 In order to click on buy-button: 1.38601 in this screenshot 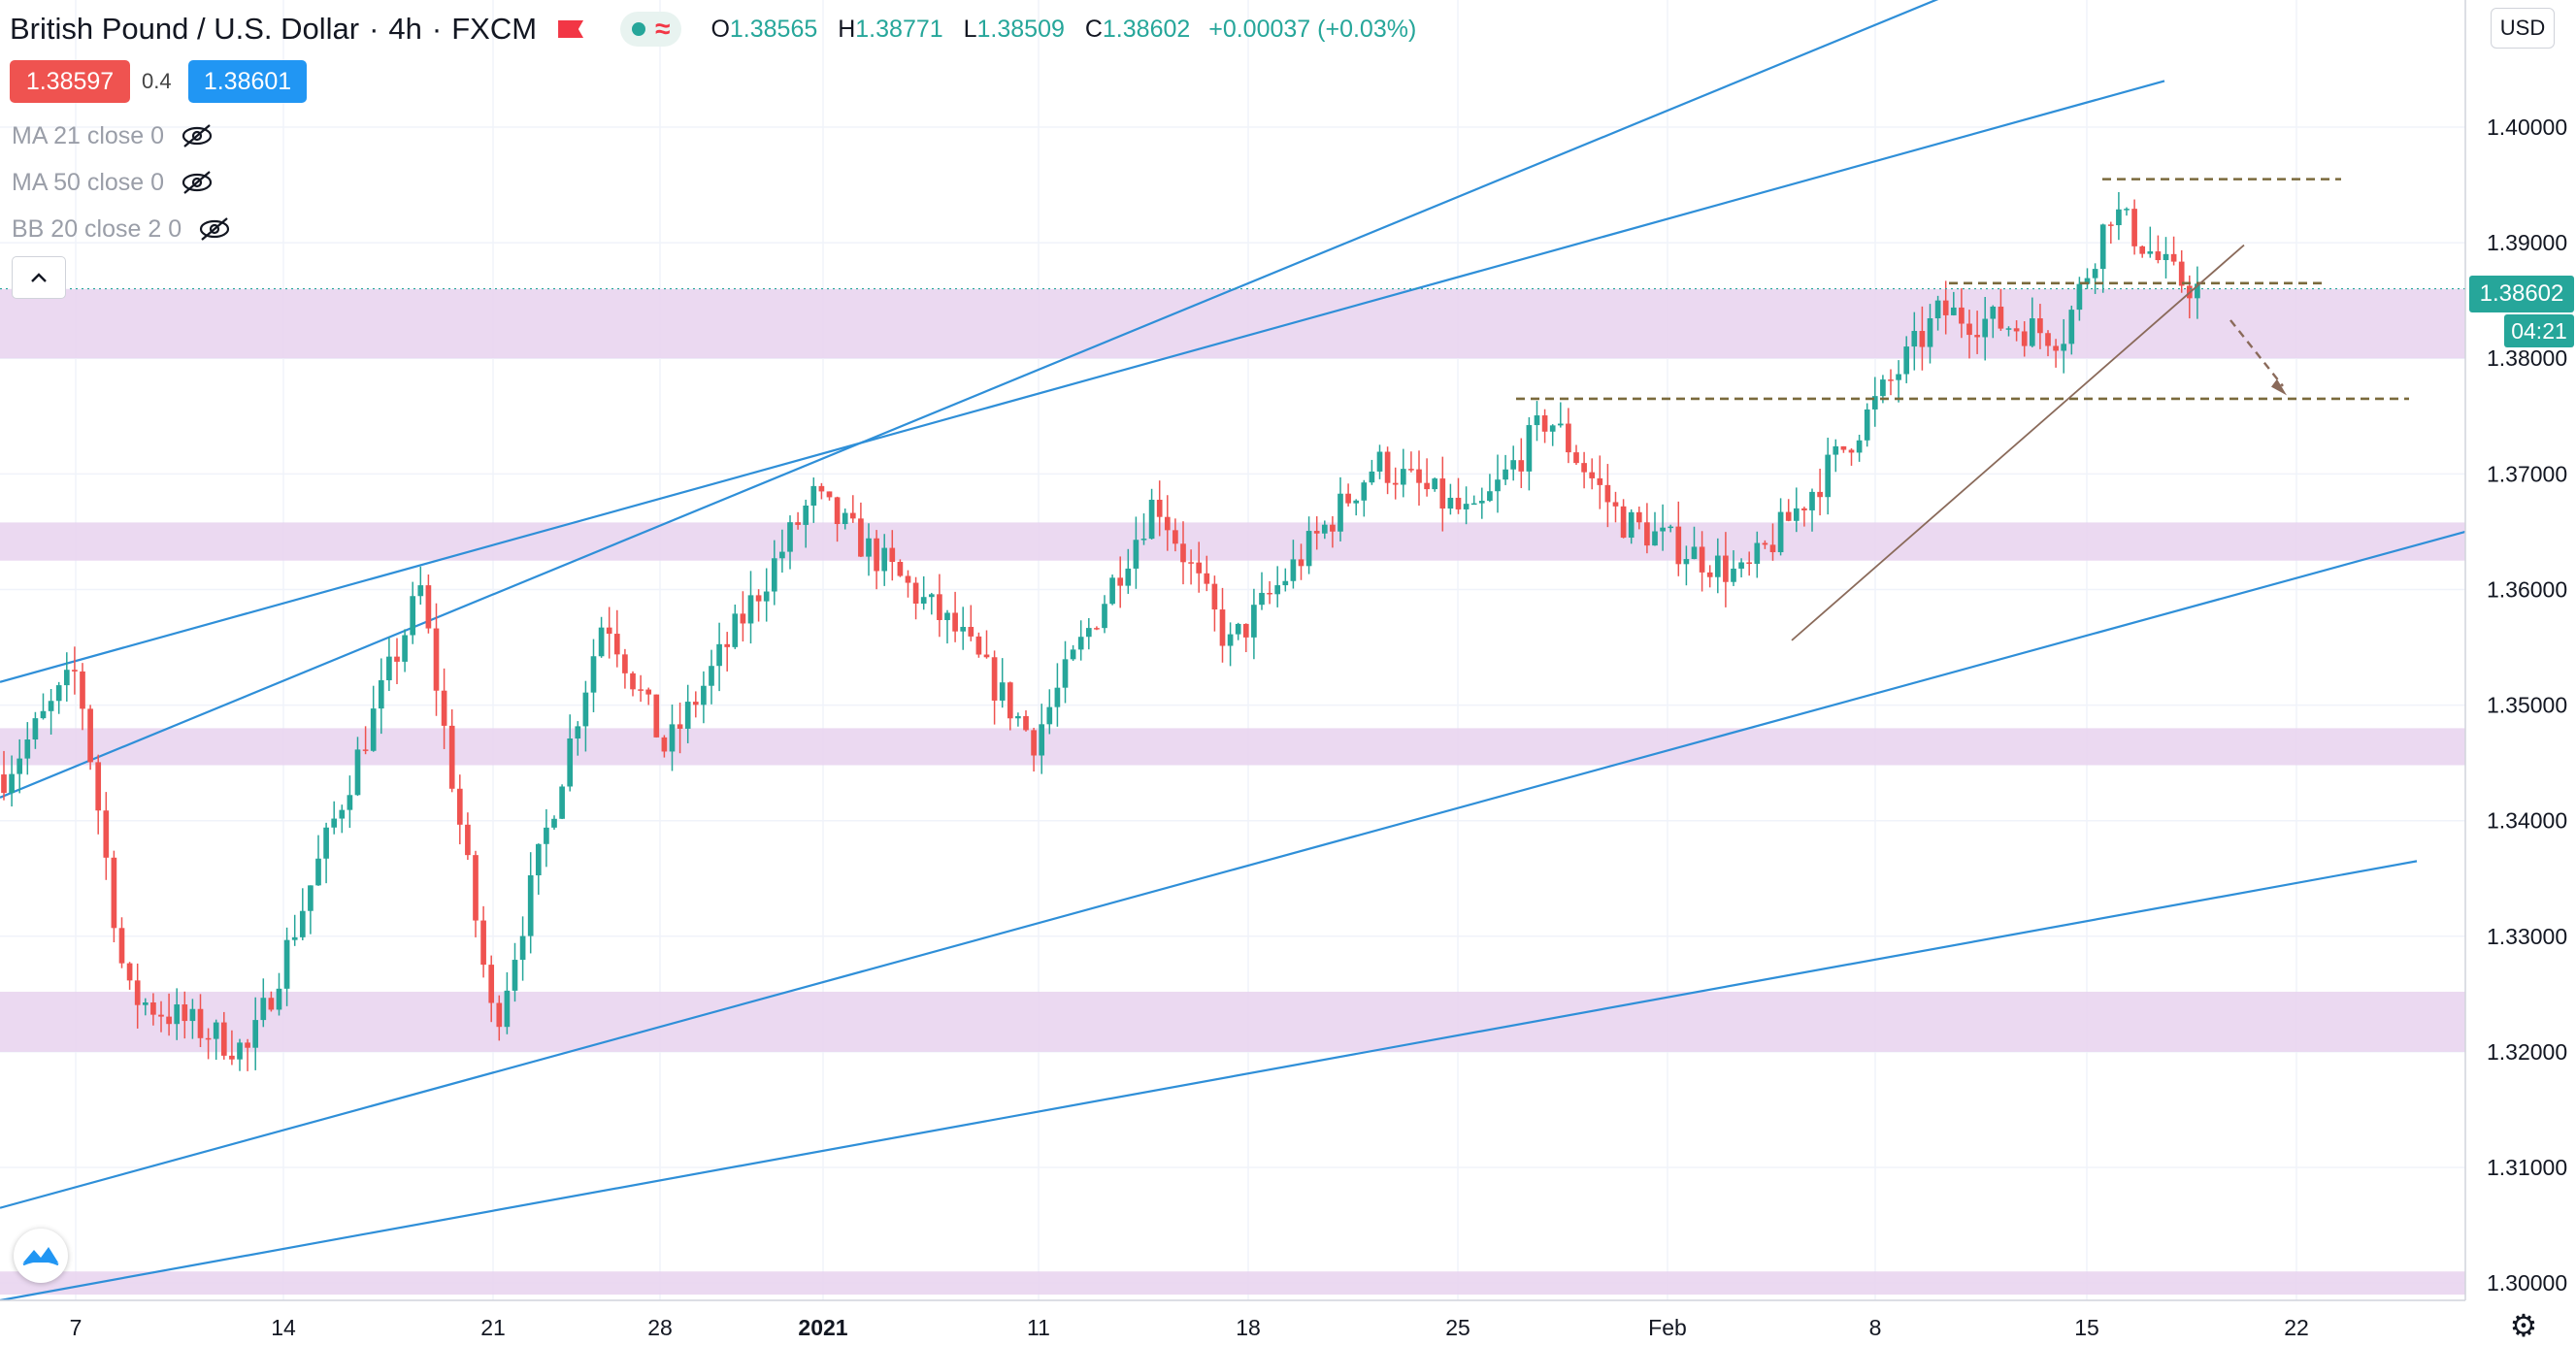, I will do `click(247, 81)`.